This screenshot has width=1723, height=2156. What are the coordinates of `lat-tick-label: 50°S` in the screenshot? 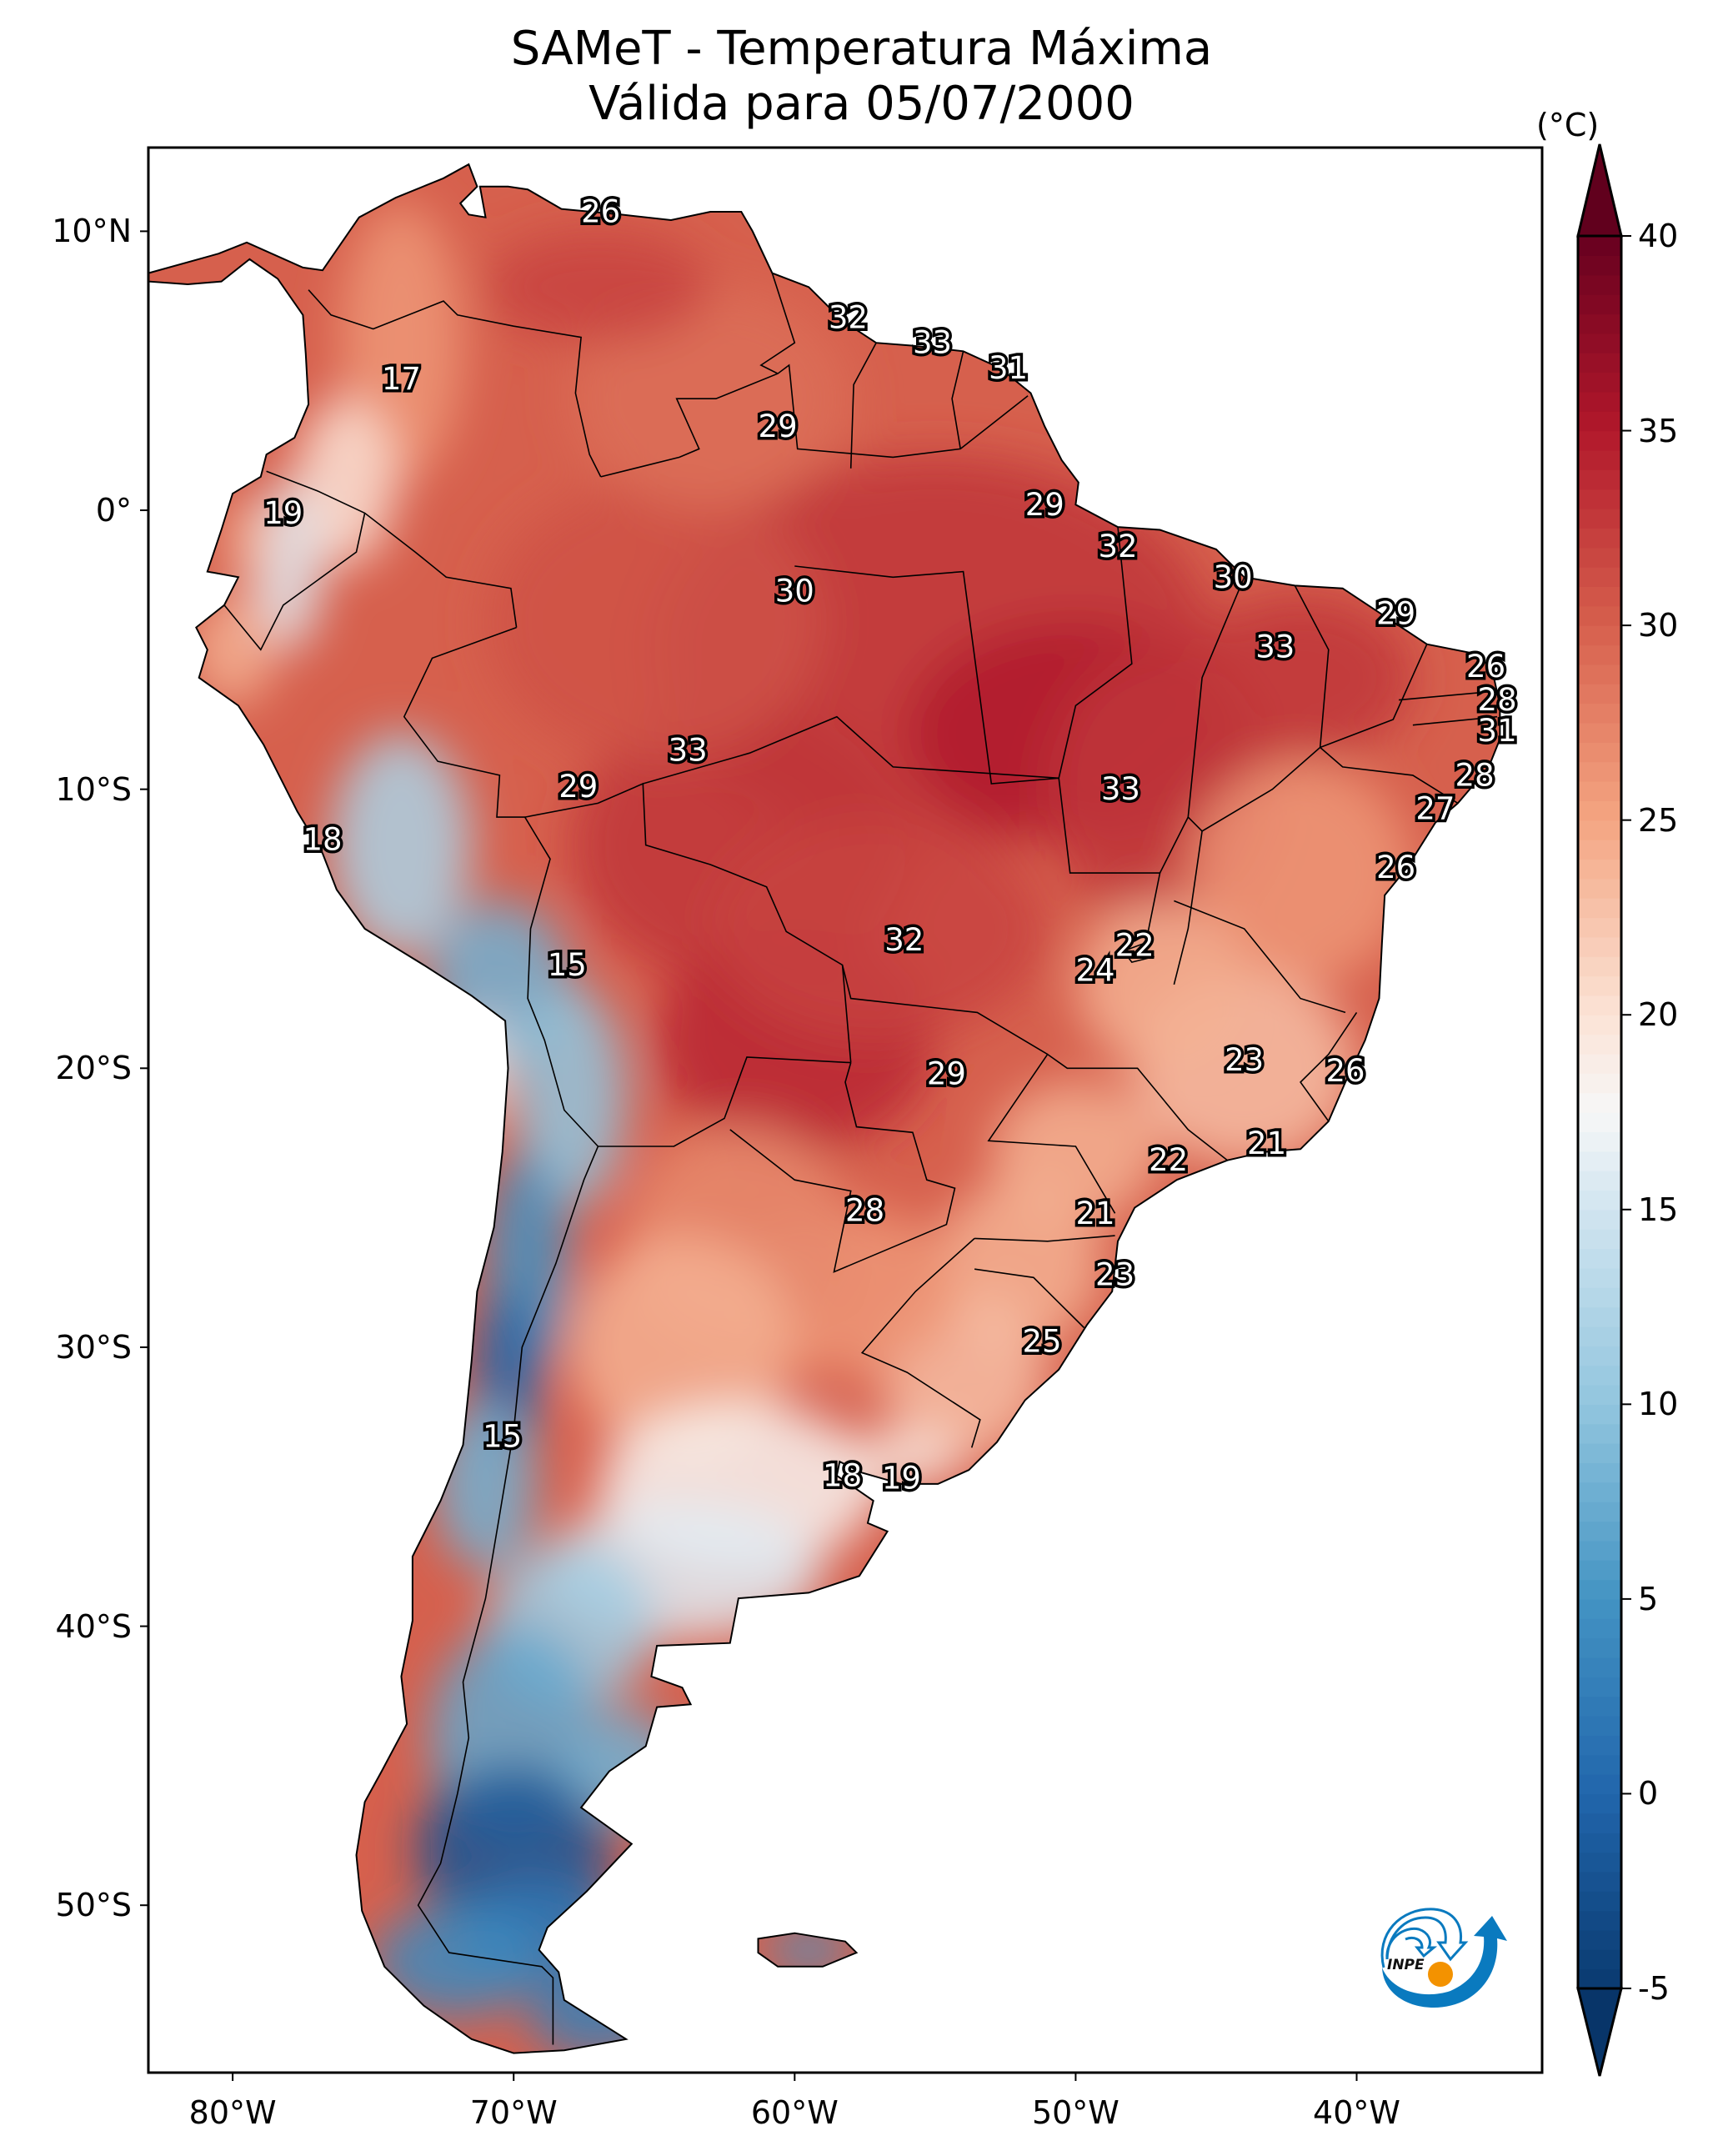 It's located at (93, 1905).